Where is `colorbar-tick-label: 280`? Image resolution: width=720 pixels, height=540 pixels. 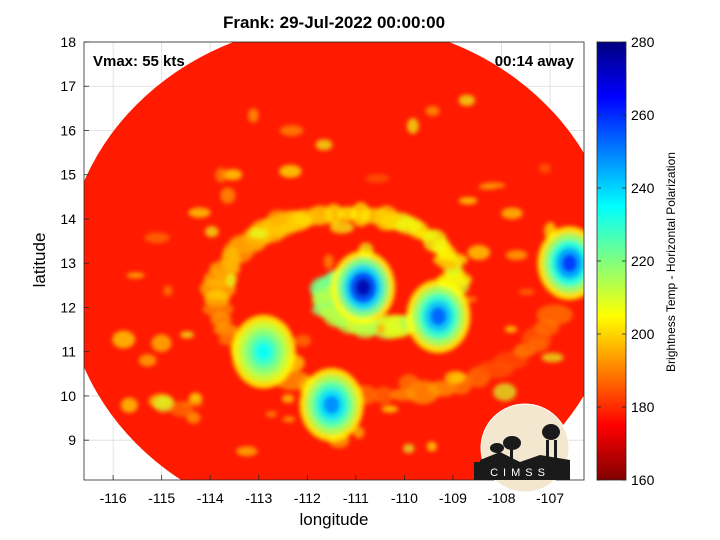
colorbar-tick-label: 280 is located at coordinates (643, 42).